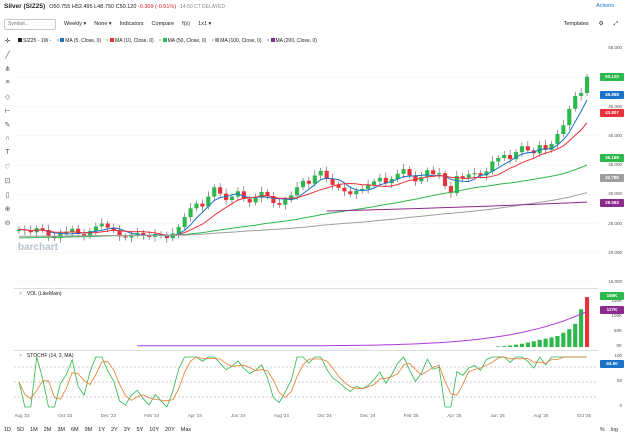 This screenshot has height=439, width=624. I want to click on fullscreen-icon: ⤢, so click(615, 23).